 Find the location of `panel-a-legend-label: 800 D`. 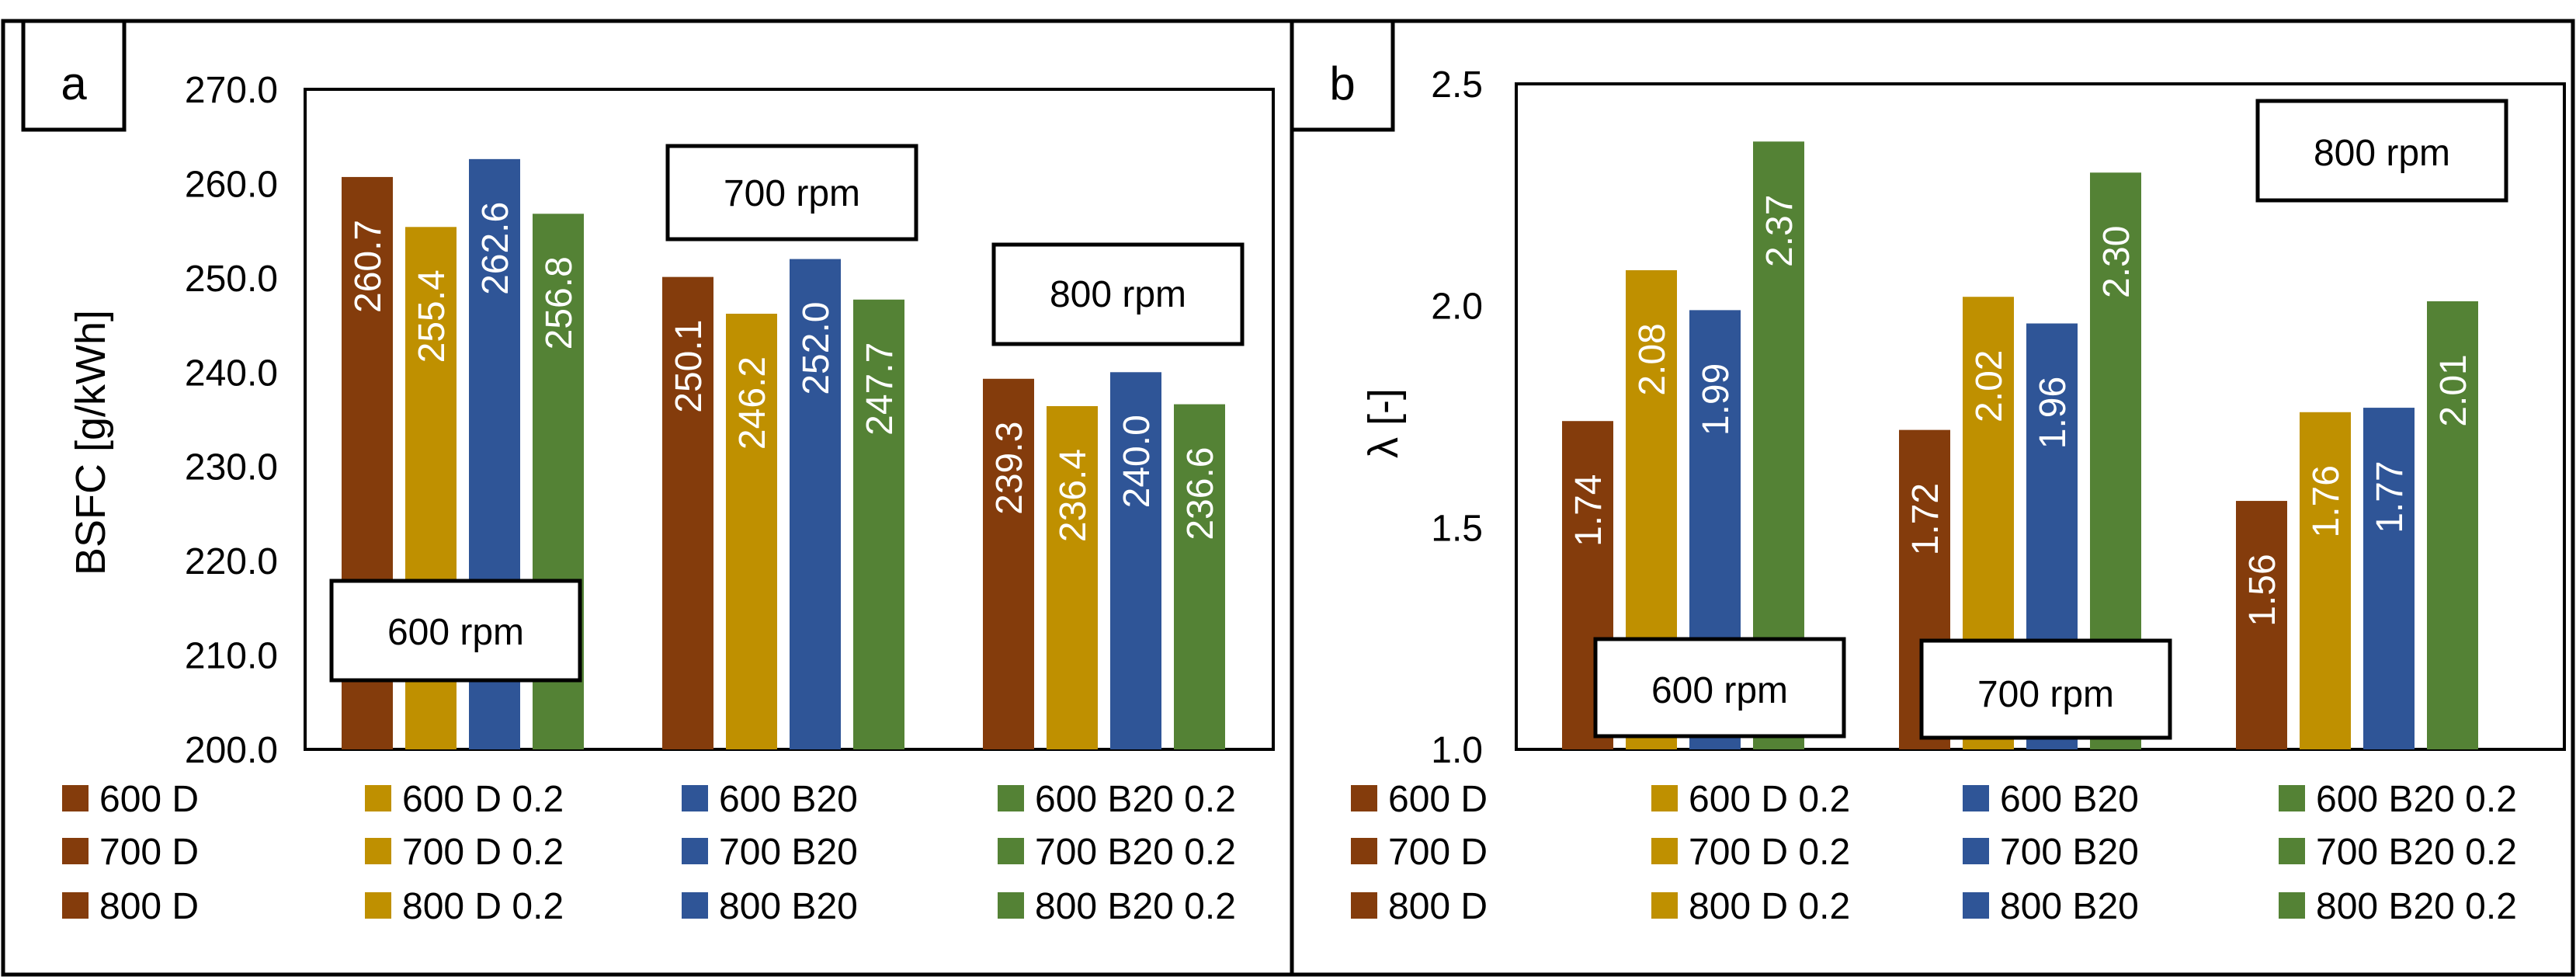

panel-a-legend-label: 800 D is located at coordinates (149, 906).